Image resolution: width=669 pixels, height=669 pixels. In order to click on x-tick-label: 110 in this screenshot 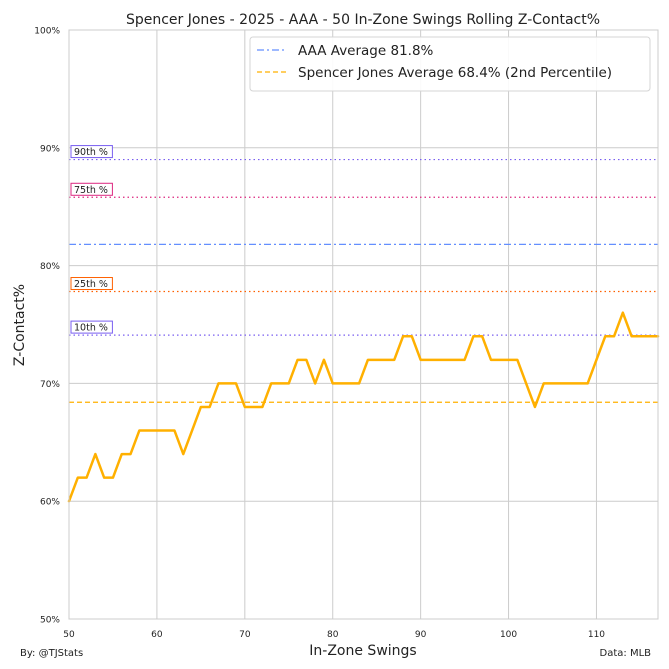, I will do `click(596, 635)`.